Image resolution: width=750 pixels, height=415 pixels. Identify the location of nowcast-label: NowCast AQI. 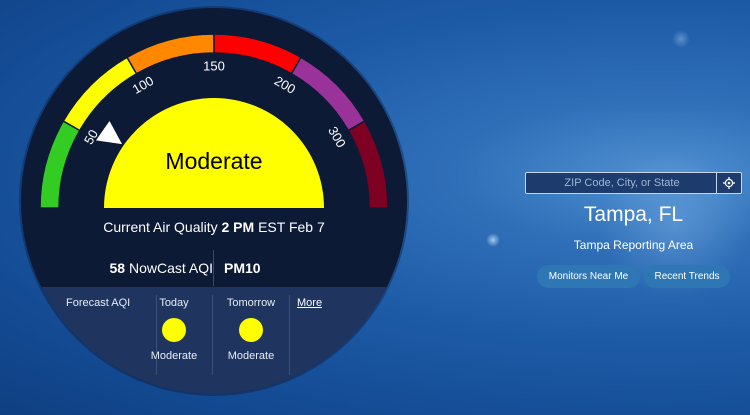
(170, 268).